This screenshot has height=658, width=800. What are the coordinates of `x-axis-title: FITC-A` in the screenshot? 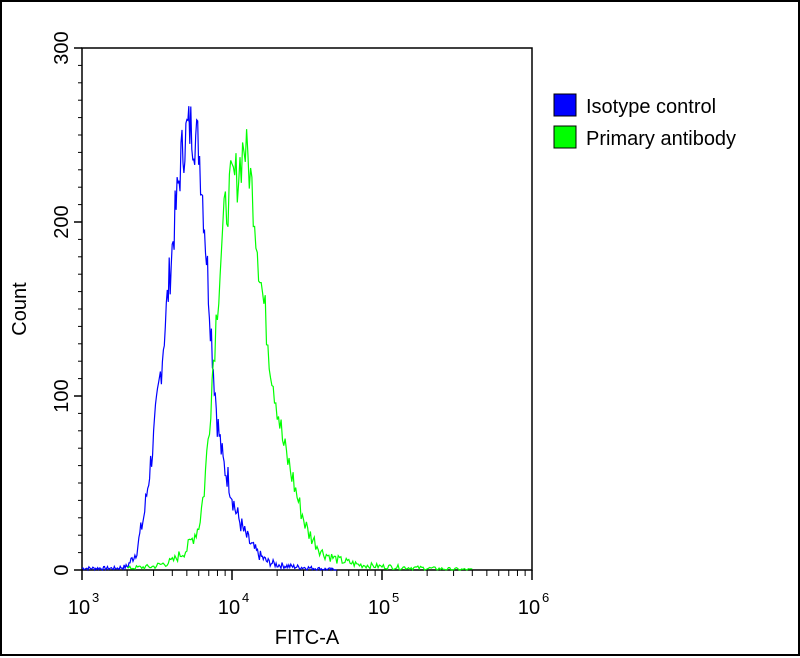 It's located at (307, 638).